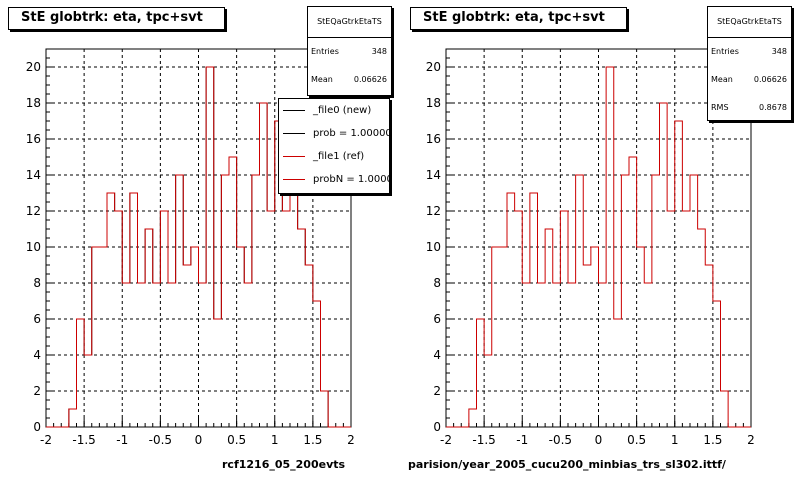 This screenshot has width=800, height=480. What do you see at coordinates (351, 133) in the screenshot?
I see `legend-label: prob = 1.000000` at bounding box center [351, 133].